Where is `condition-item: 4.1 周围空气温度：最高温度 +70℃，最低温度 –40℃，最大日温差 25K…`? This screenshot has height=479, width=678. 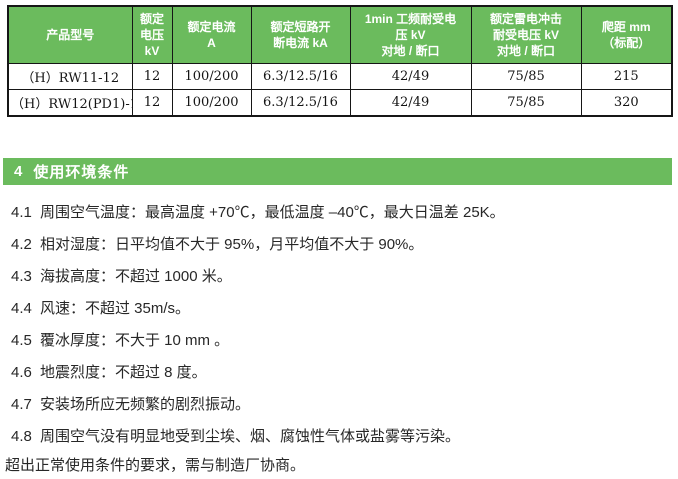
condition-item: 4.1 周围空气温度：最高温度 +70℃，最低温度 –40℃，最大日温差 25K… is located at coordinates (341, 213).